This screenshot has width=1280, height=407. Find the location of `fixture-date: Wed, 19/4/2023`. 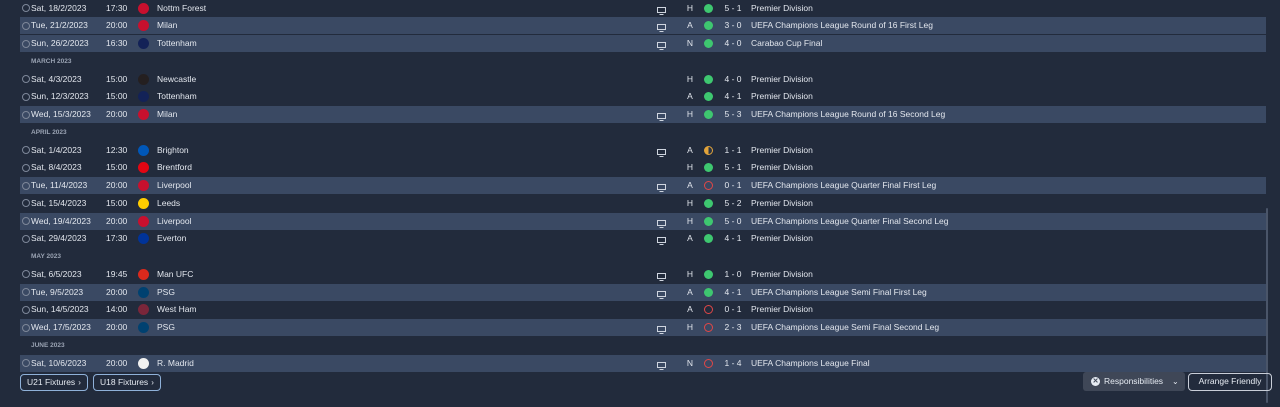

fixture-date: Wed, 19/4/2023 is located at coordinates (61, 220).